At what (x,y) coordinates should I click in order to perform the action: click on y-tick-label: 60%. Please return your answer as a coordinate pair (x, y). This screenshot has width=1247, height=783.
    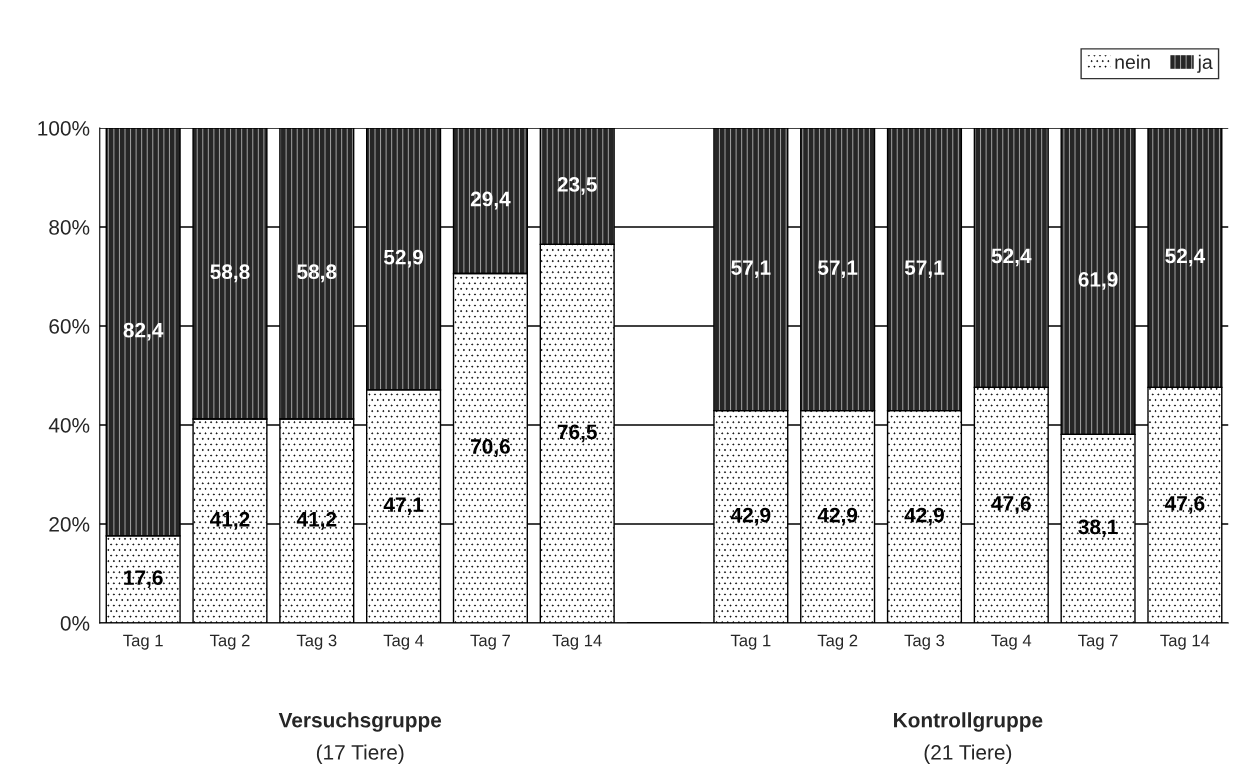
    Looking at the image, I should click on (69, 326).